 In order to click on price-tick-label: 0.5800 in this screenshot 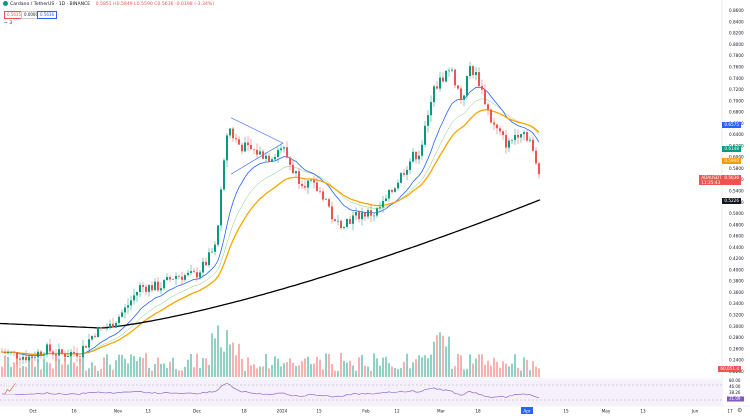, I will do `click(736, 168)`.